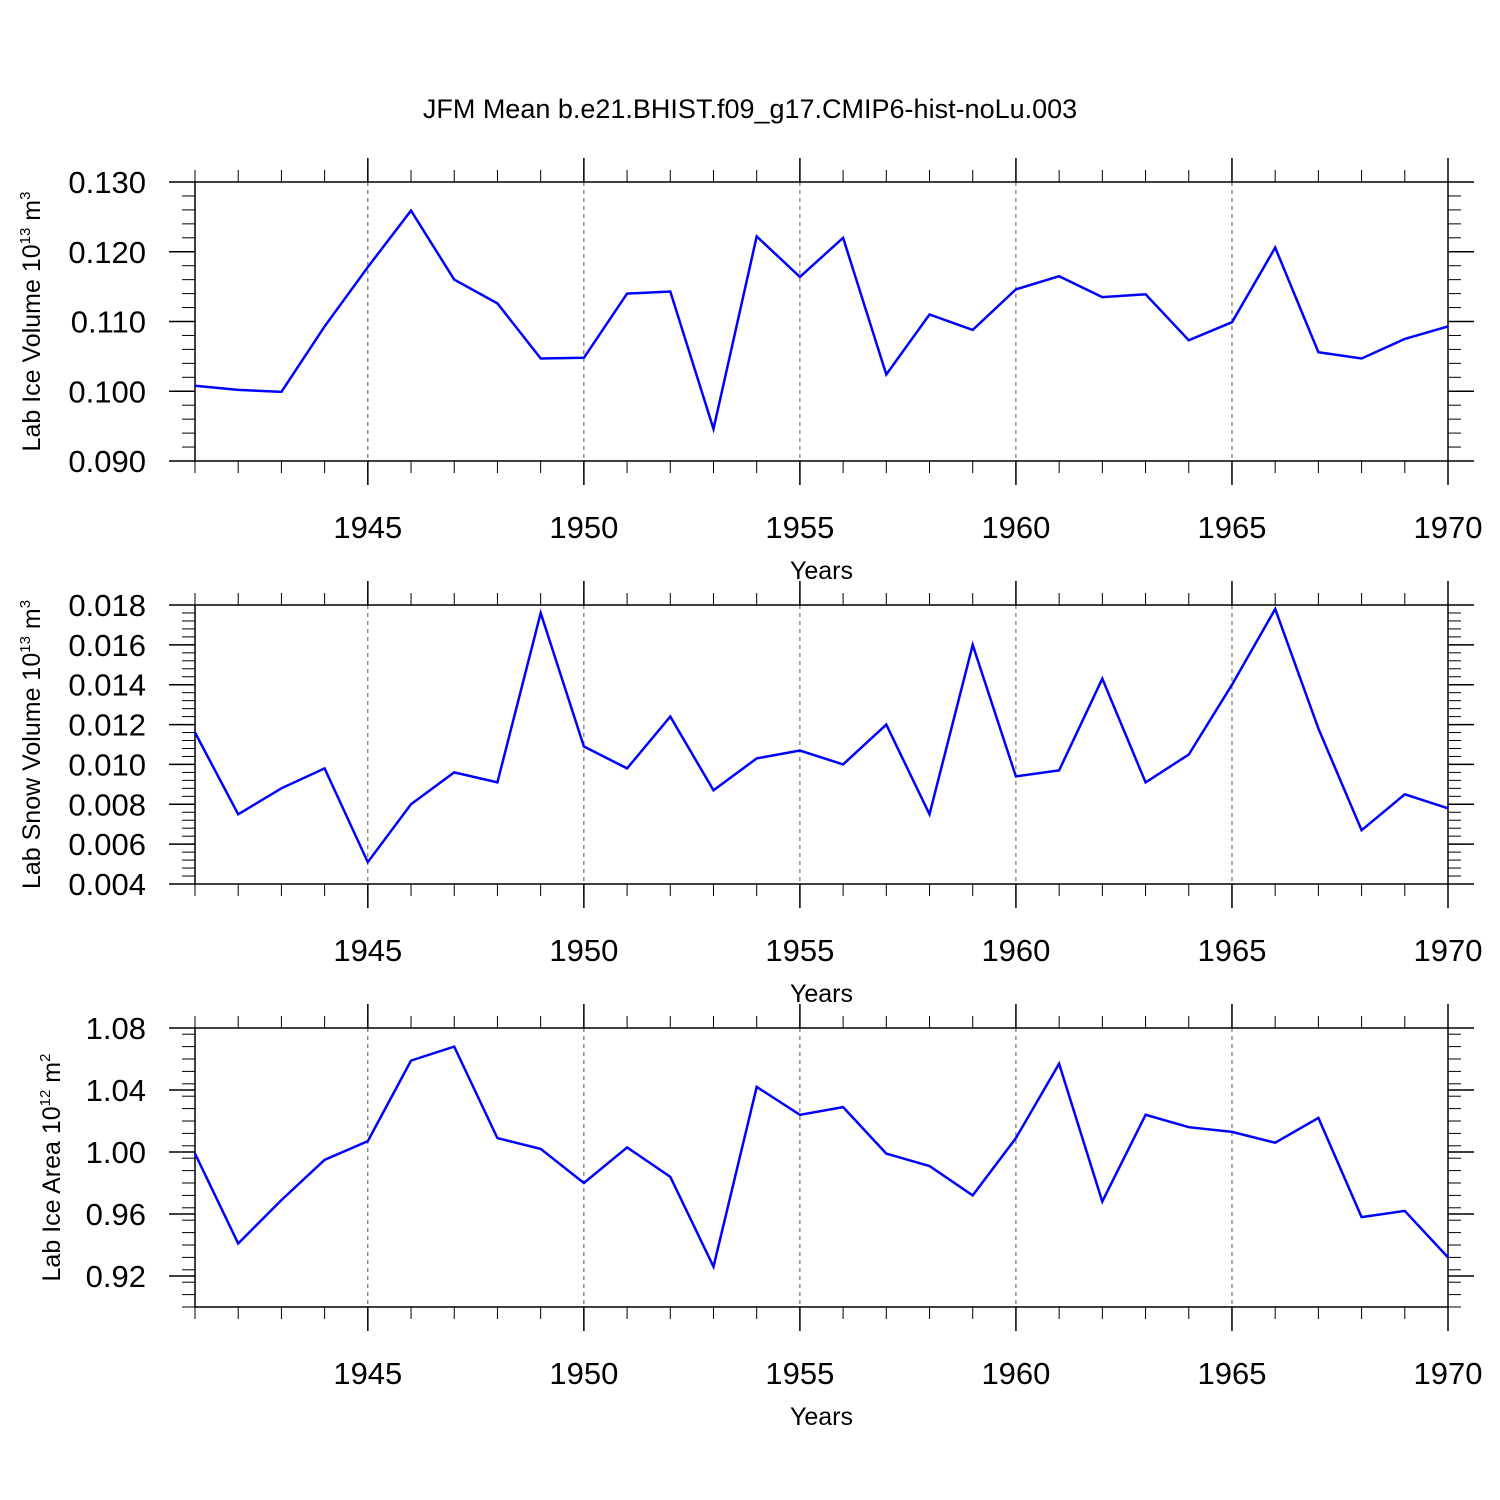  What do you see at coordinates (107, 725) in the screenshot?
I see `y-tick-label: 0.012` at bounding box center [107, 725].